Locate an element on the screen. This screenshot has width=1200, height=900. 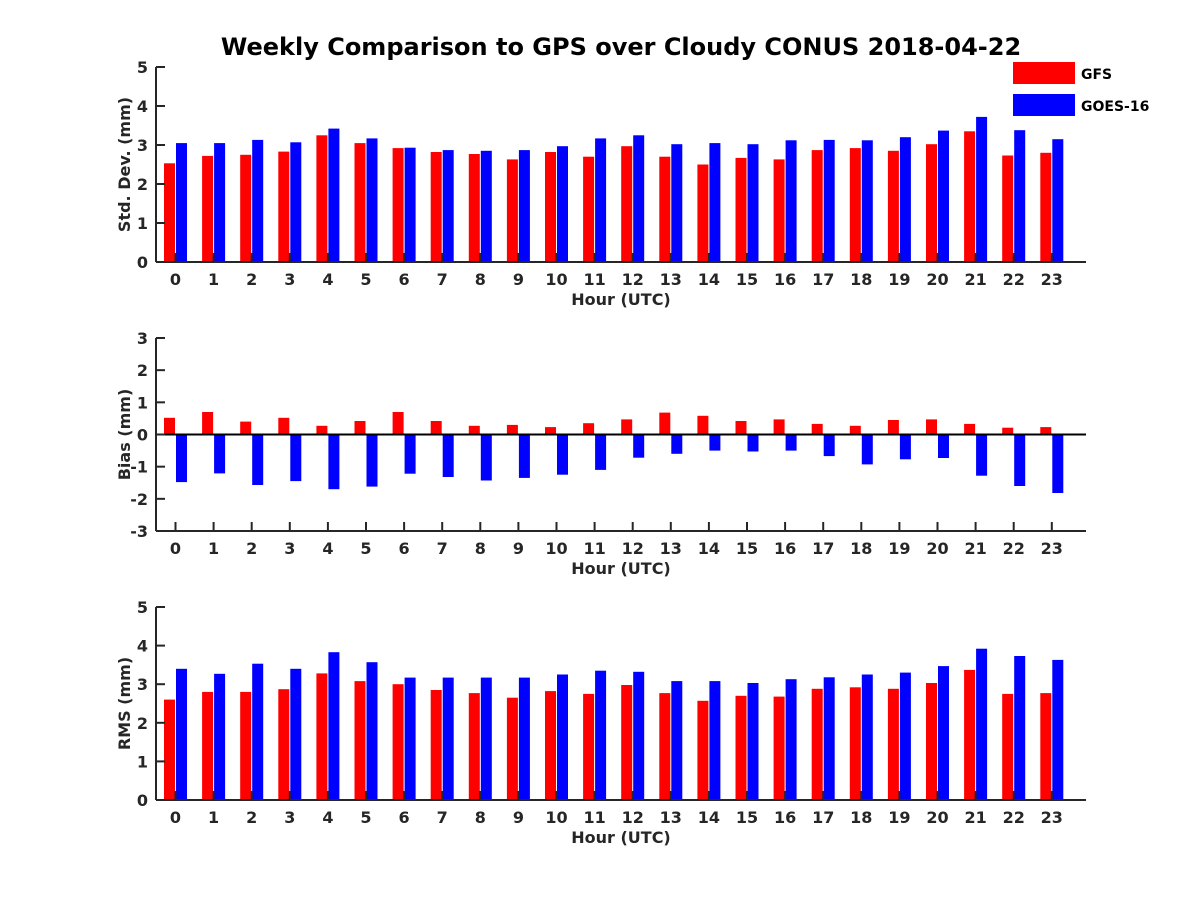
x-tick-label-rms: 16 is located at coordinates (785, 817).